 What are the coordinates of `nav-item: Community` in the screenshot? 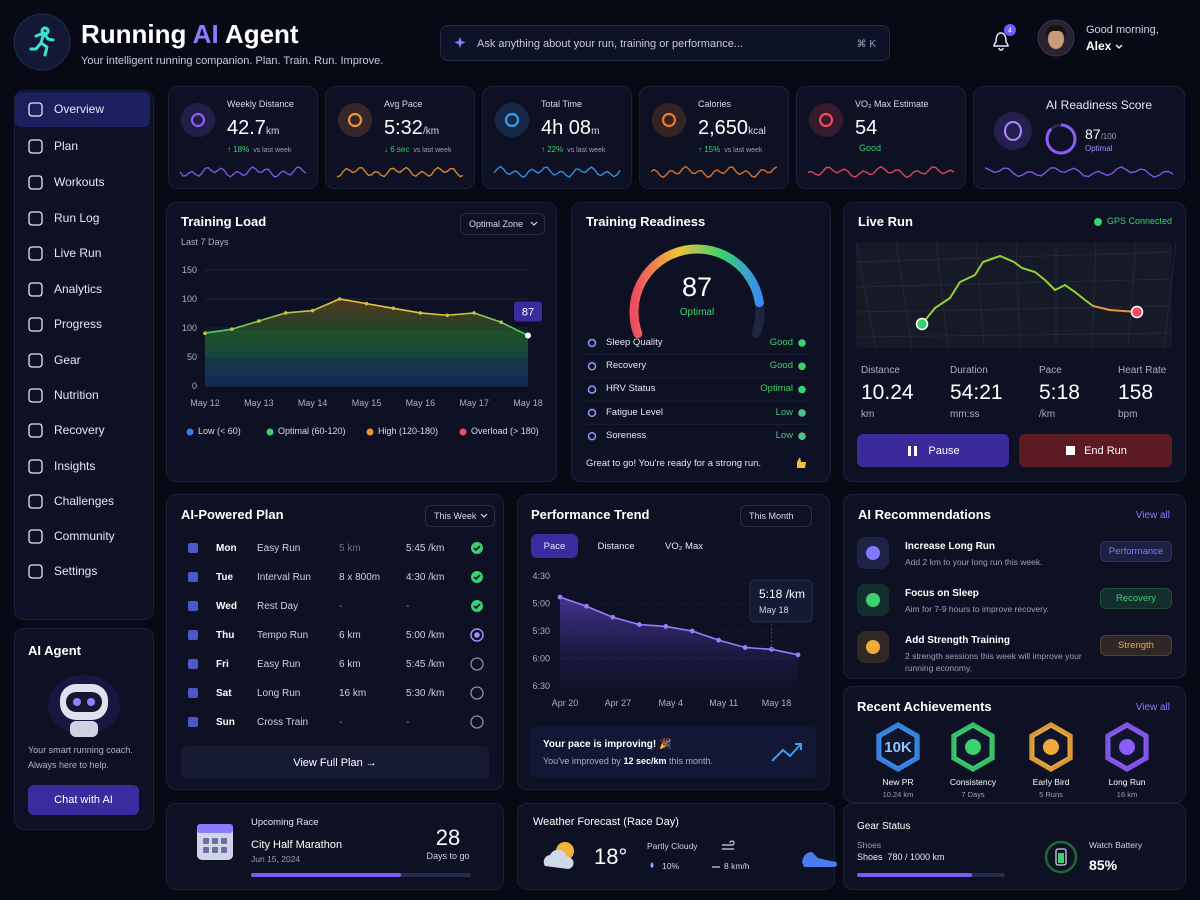 It's located at (84, 536).